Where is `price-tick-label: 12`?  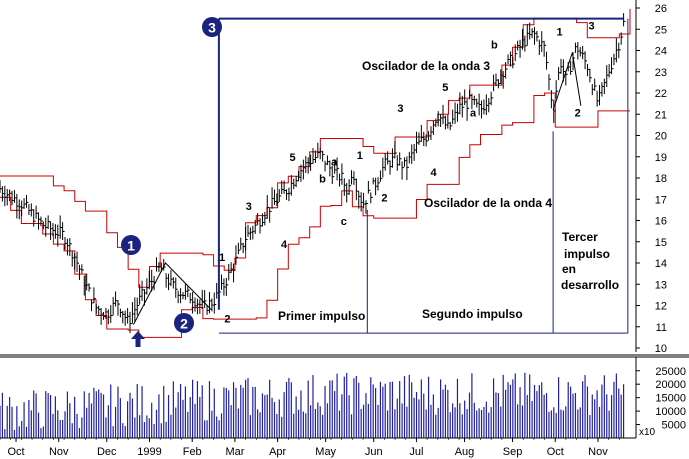
price-tick-label: 12 is located at coordinates (661, 307).